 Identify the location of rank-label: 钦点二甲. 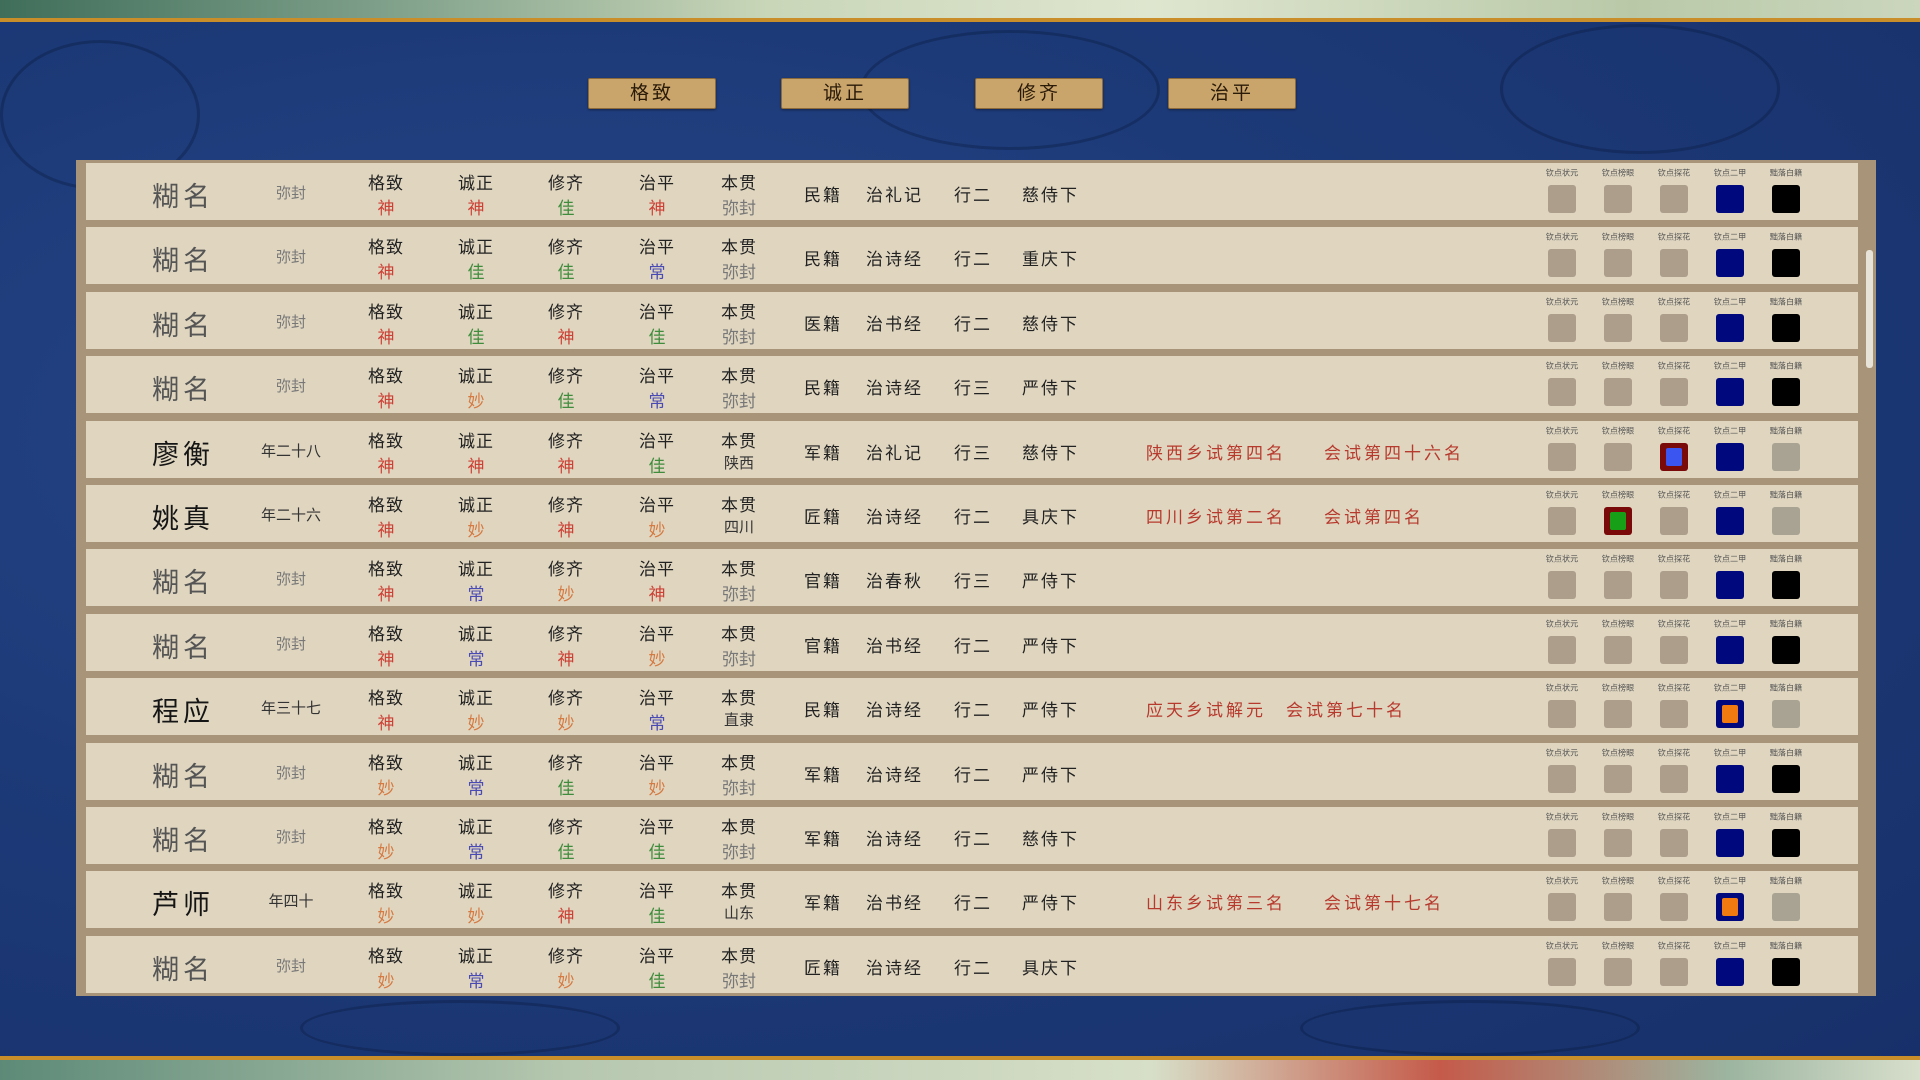
(1730, 560).